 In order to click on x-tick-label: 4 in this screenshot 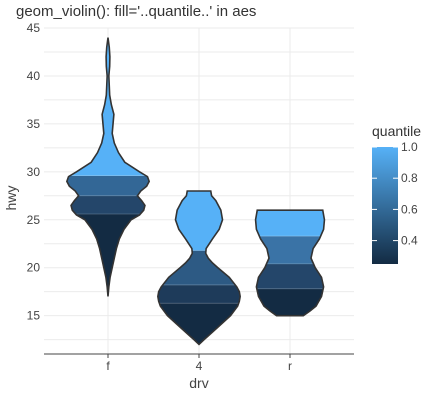, I will do `click(199, 366)`.